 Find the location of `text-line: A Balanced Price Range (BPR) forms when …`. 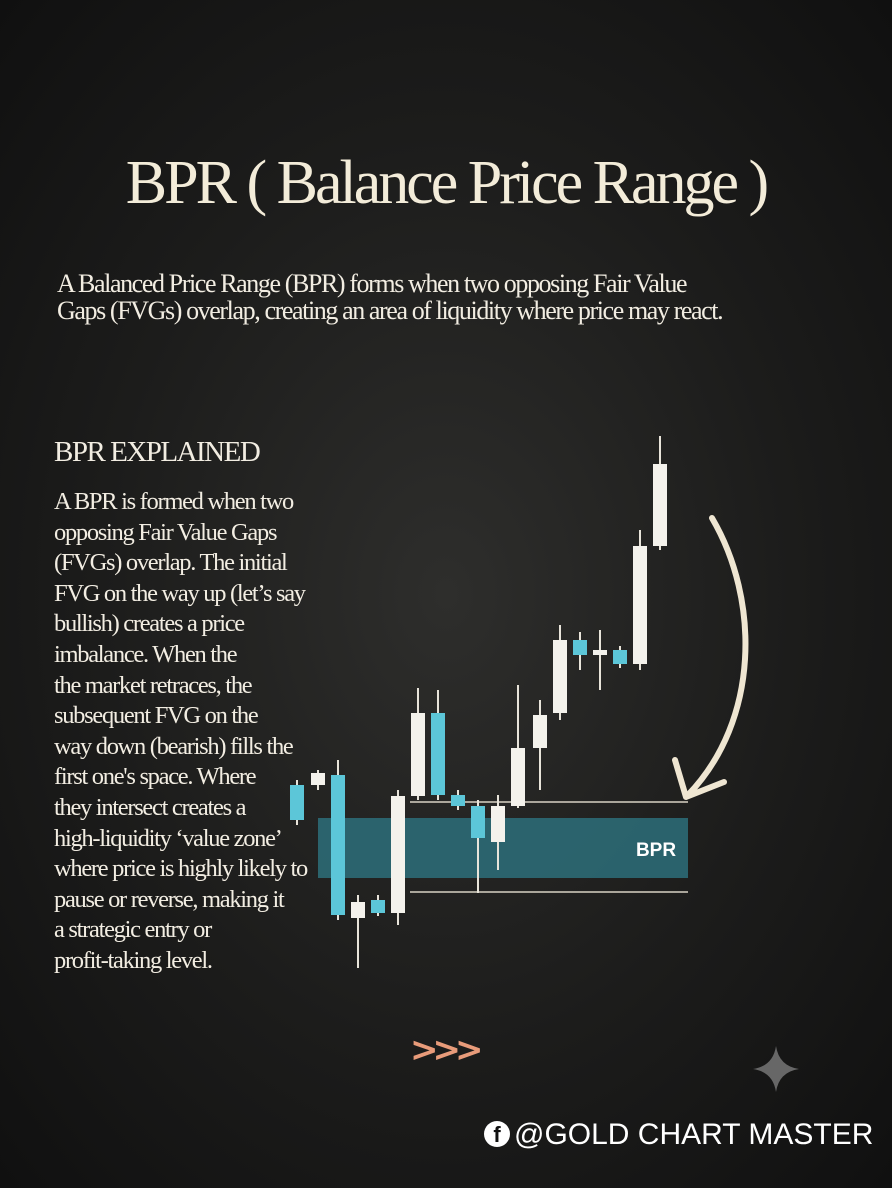

text-line: A Balanced Price Range (BPR) forms when … is located at coordinates (372, 283).